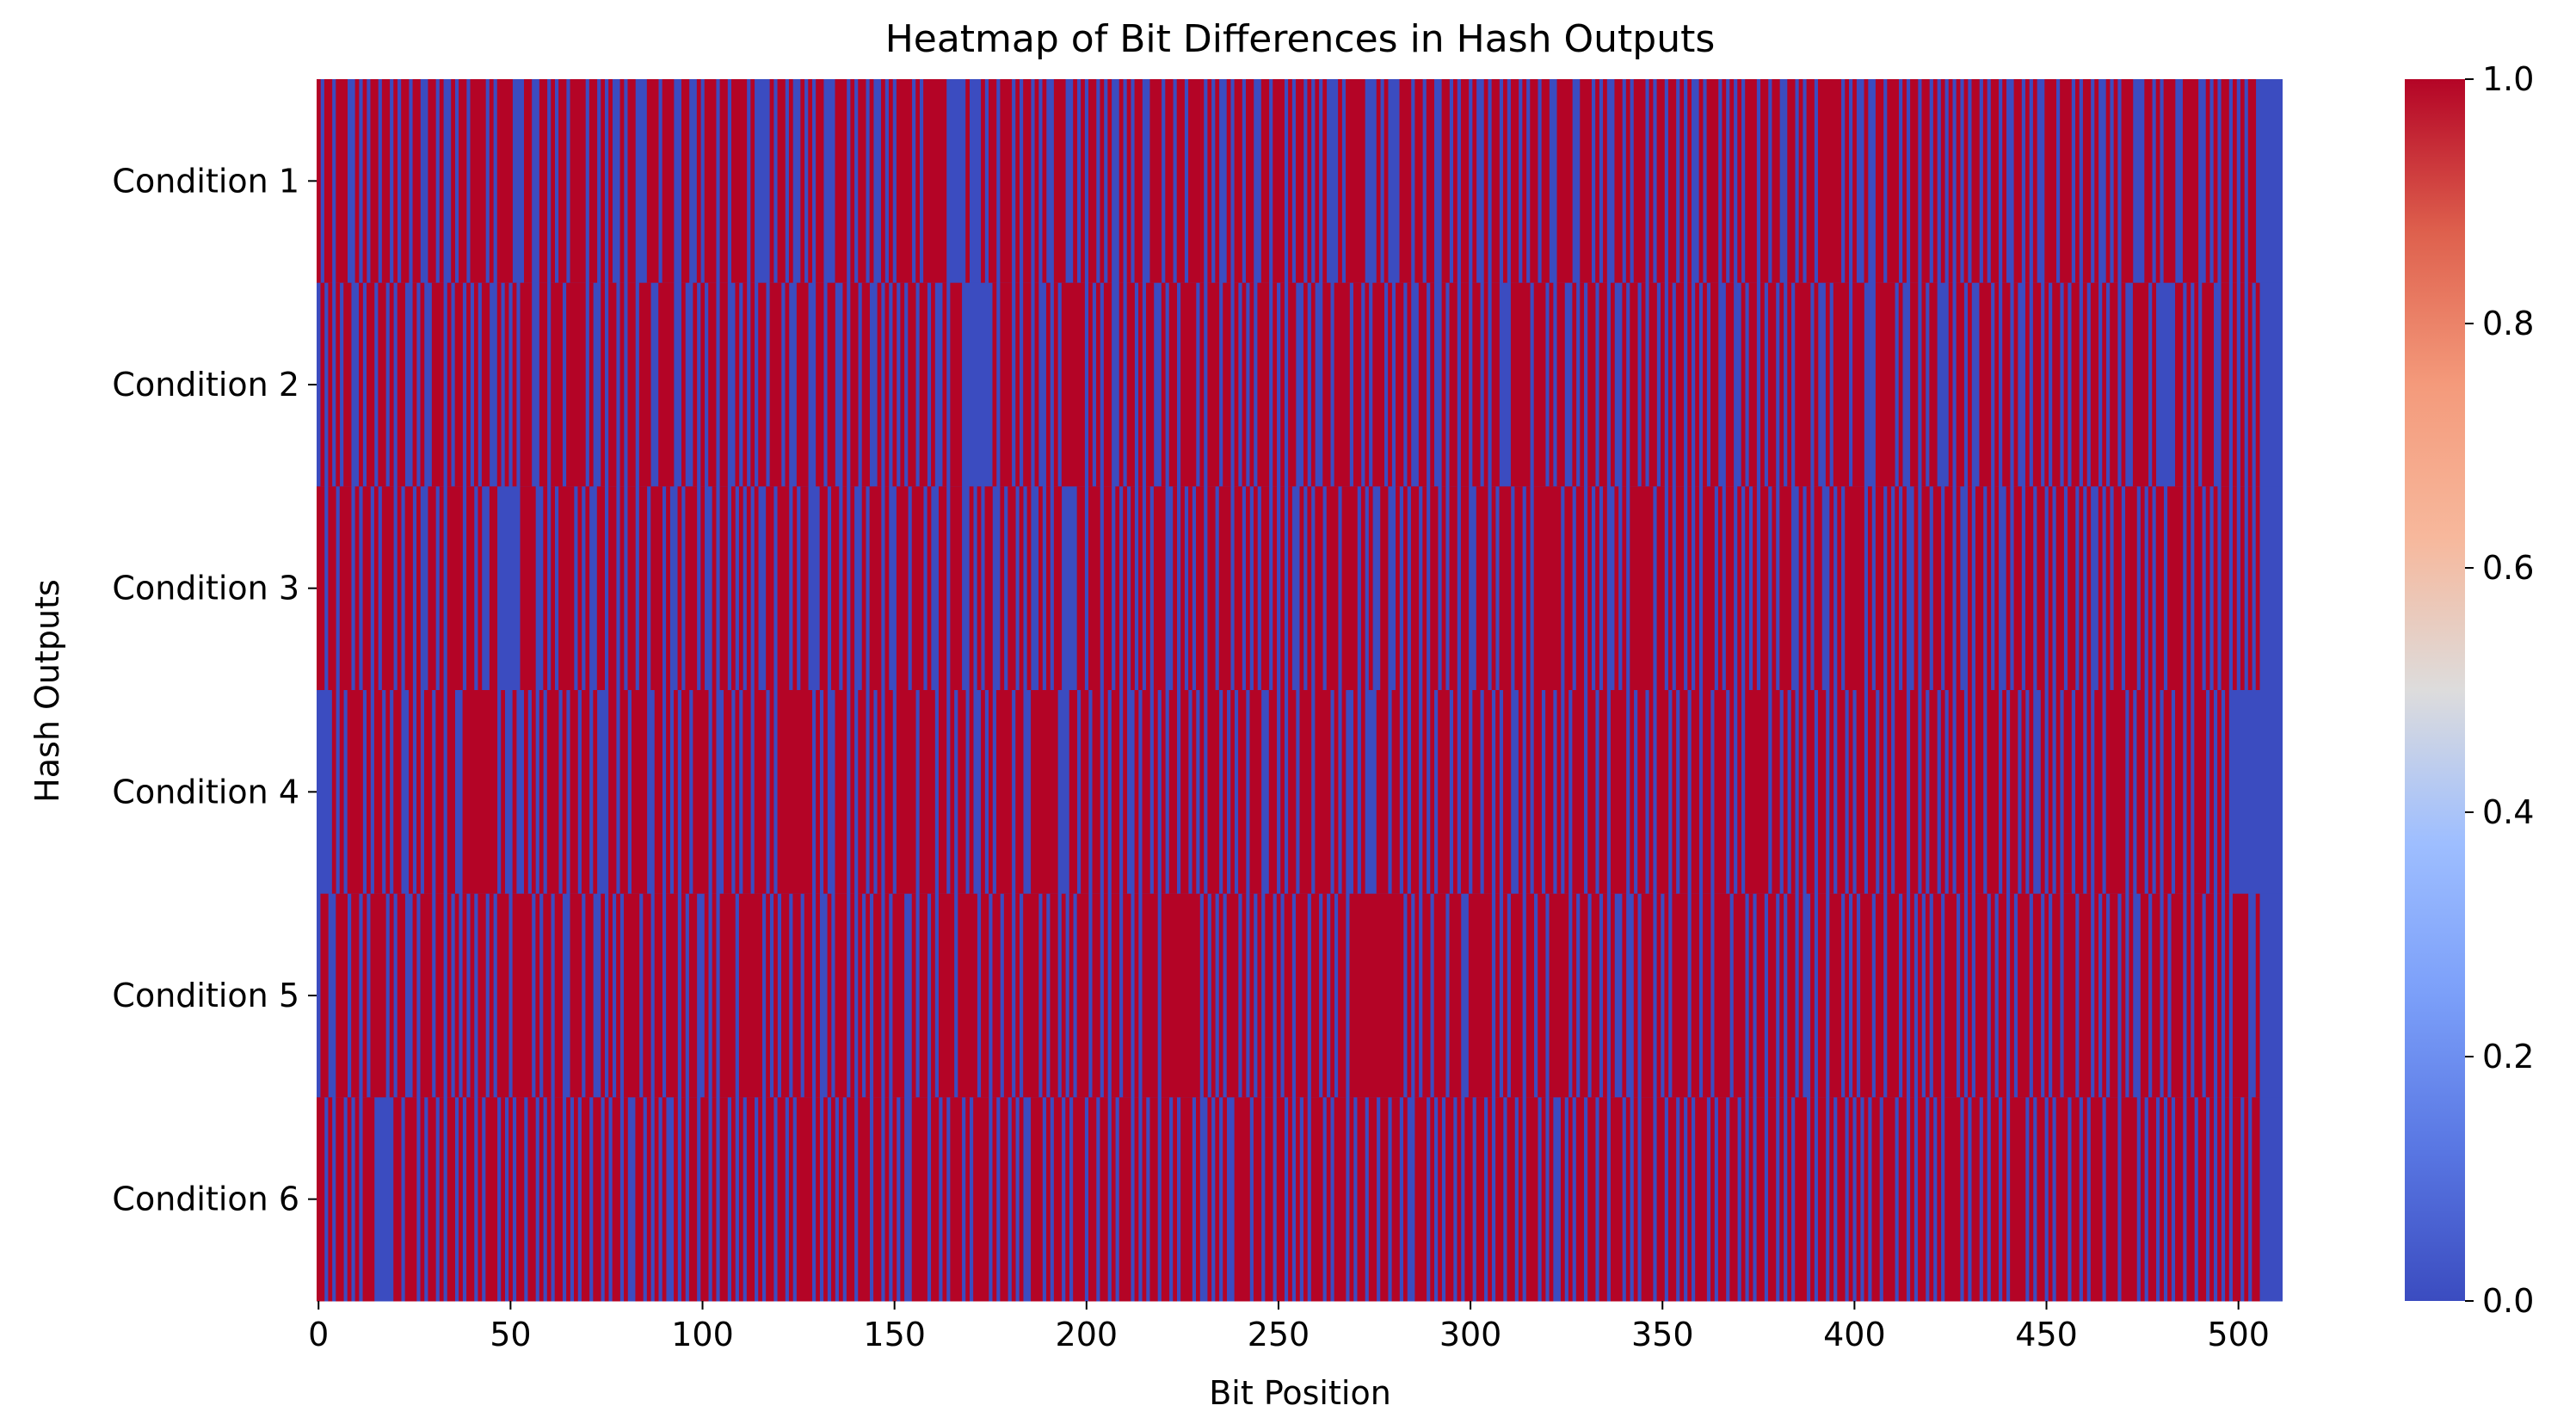 This screenshot has width=2576, height=1424. Describe the element at coordinates (1662, 1334) in the screenshot. I see `x-tick-label: 350` at that location.